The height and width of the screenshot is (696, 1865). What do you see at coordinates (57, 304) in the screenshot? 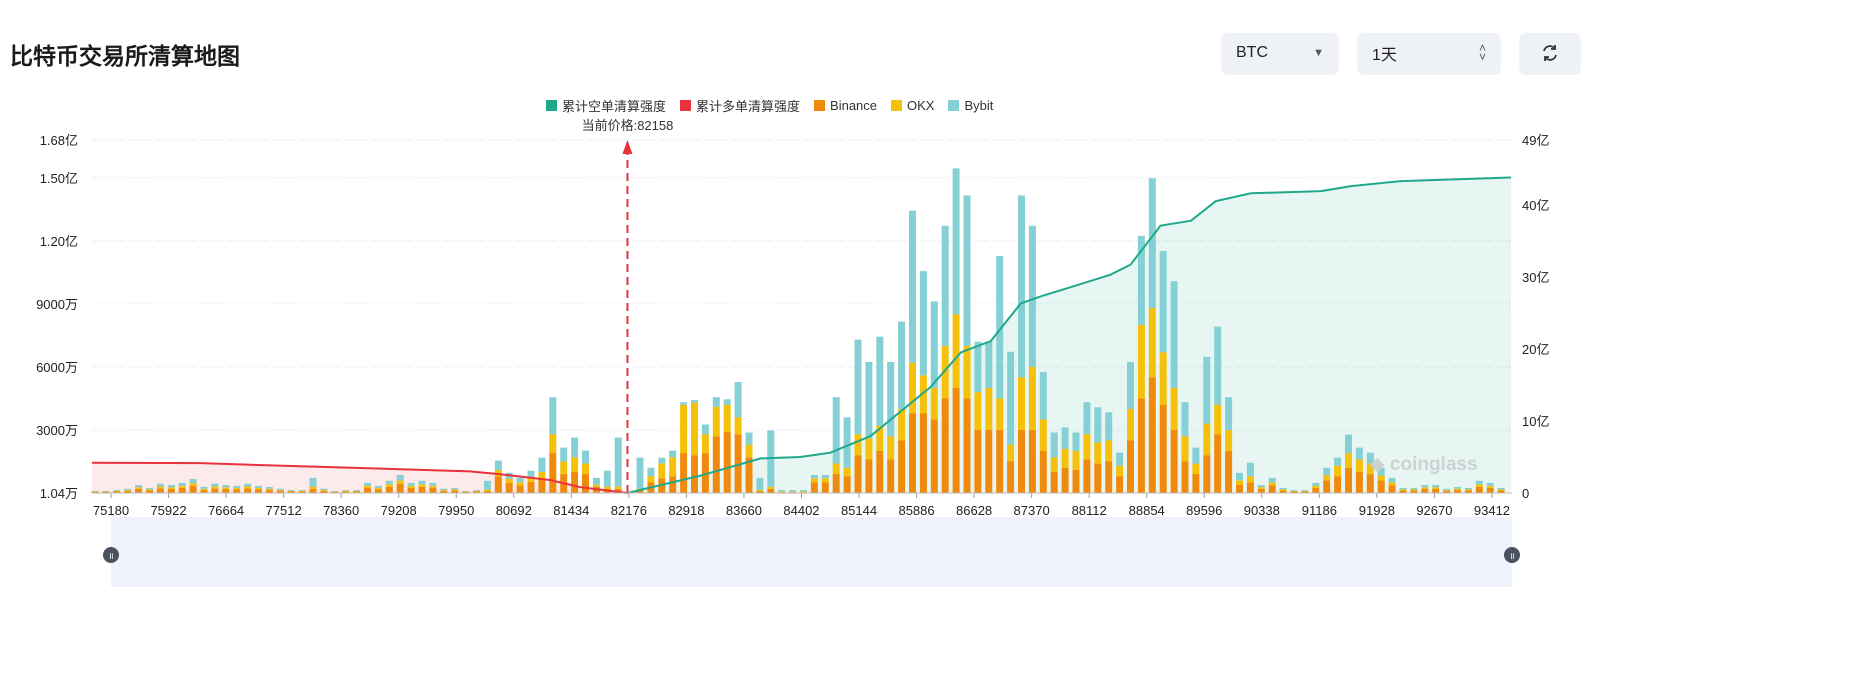
I see `left-axis-tick-label: 9000万` at bounding box center [57, 304].